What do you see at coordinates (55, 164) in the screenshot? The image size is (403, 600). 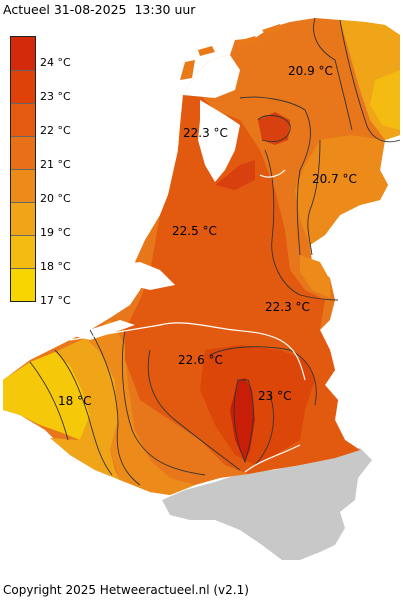 I see `legend-label: 21 °C` at bounding box center [55, 164].